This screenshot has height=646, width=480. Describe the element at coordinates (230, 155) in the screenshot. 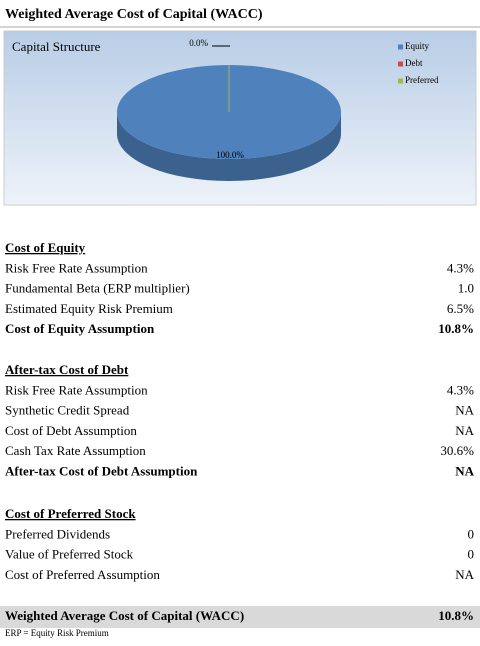

I see `data-label: 100.0%` at that location.